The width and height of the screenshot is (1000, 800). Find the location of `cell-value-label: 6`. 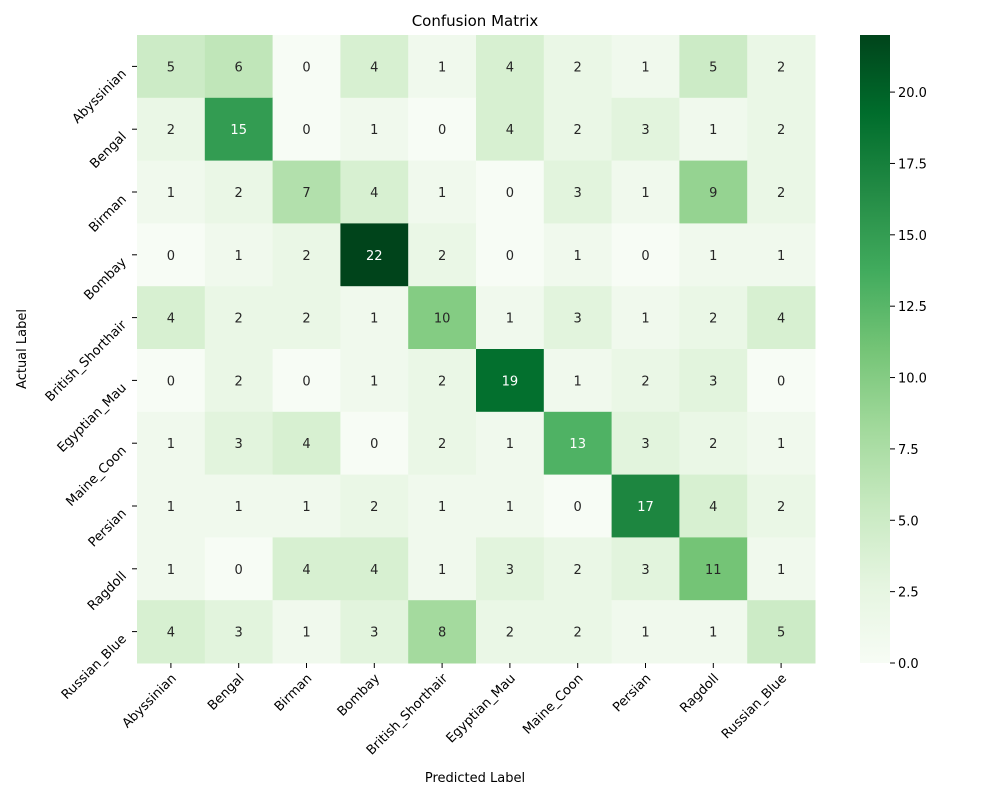

cell-value-label: 6 is located at coordinates (239, 67).